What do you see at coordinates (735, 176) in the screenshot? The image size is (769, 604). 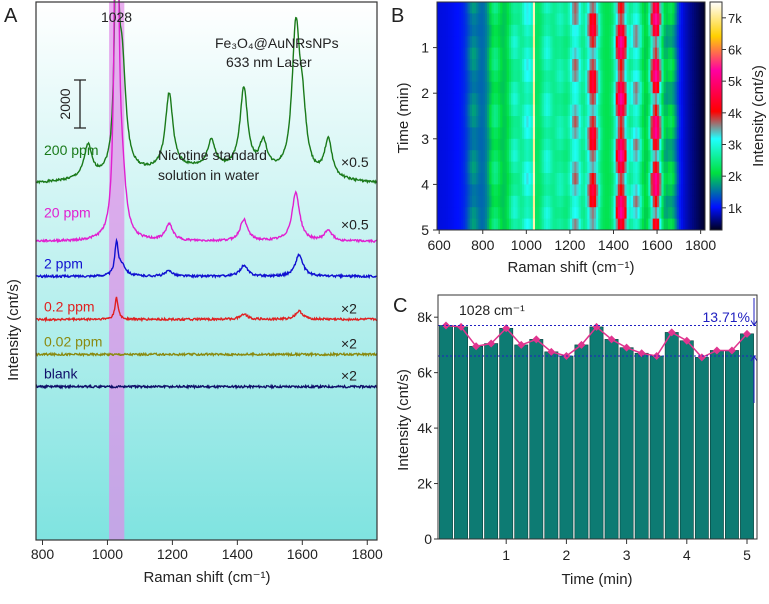 I see `colorbar-tick-label: 2k` at bounding box center [735, 176].